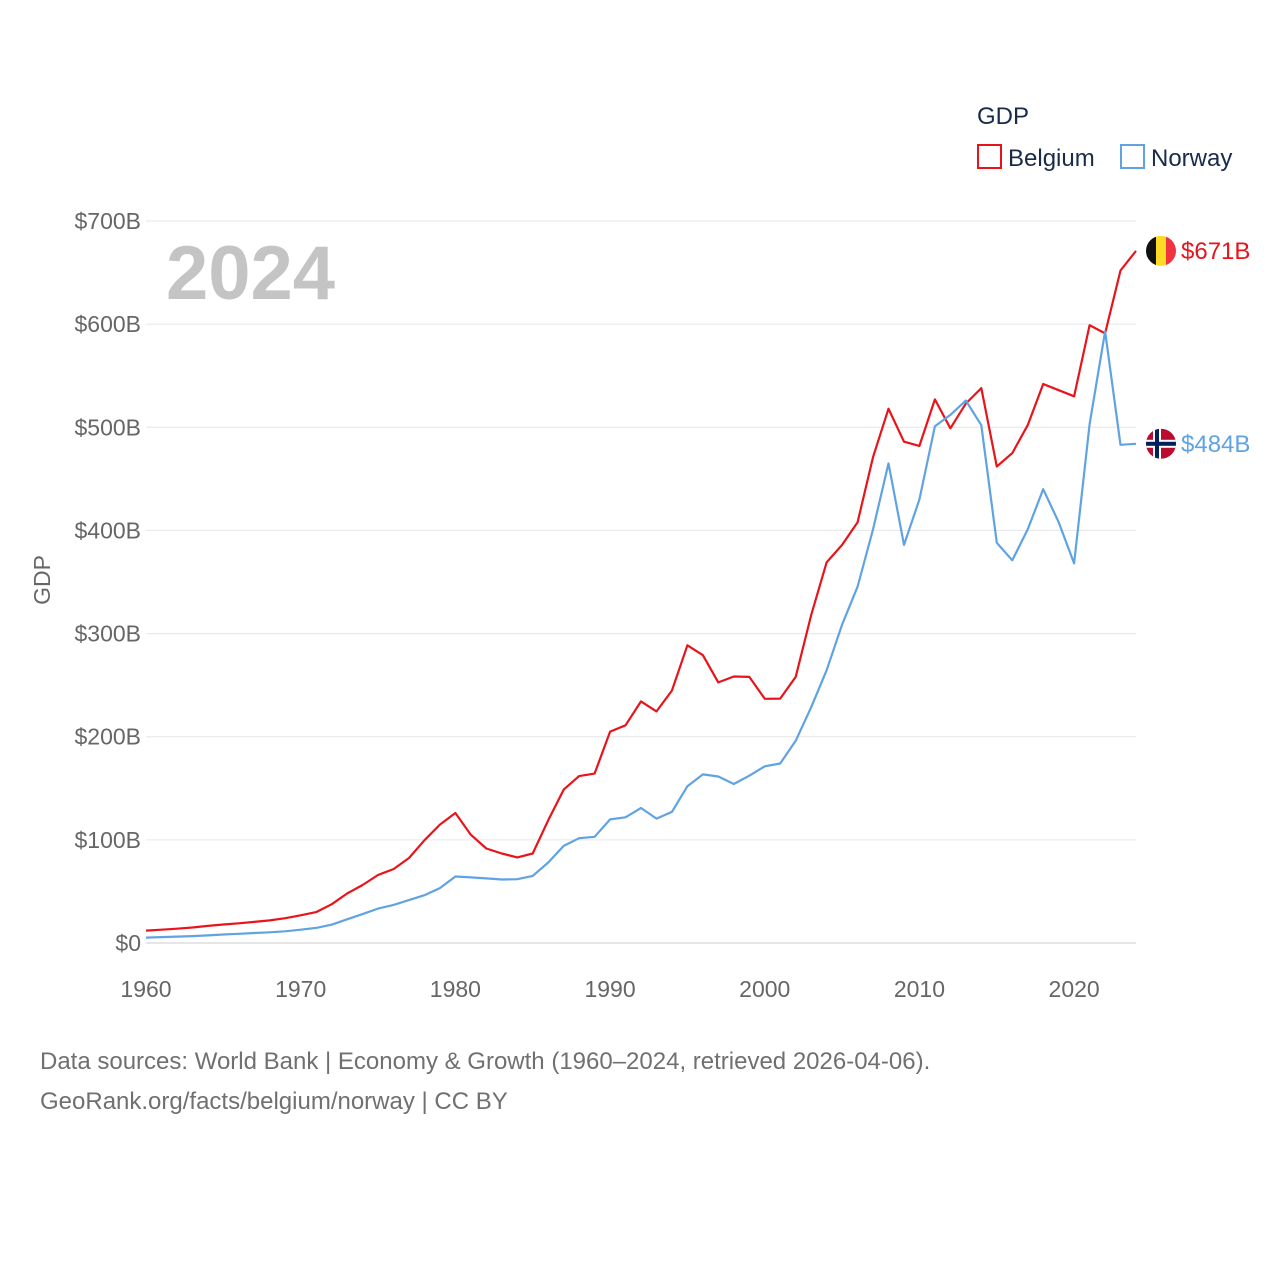 This screenshot has height=1280, width=1280. Describe the element at coordinates (1157, 443) in the screenshot. I see `norway-flag-blue-v` at that location.